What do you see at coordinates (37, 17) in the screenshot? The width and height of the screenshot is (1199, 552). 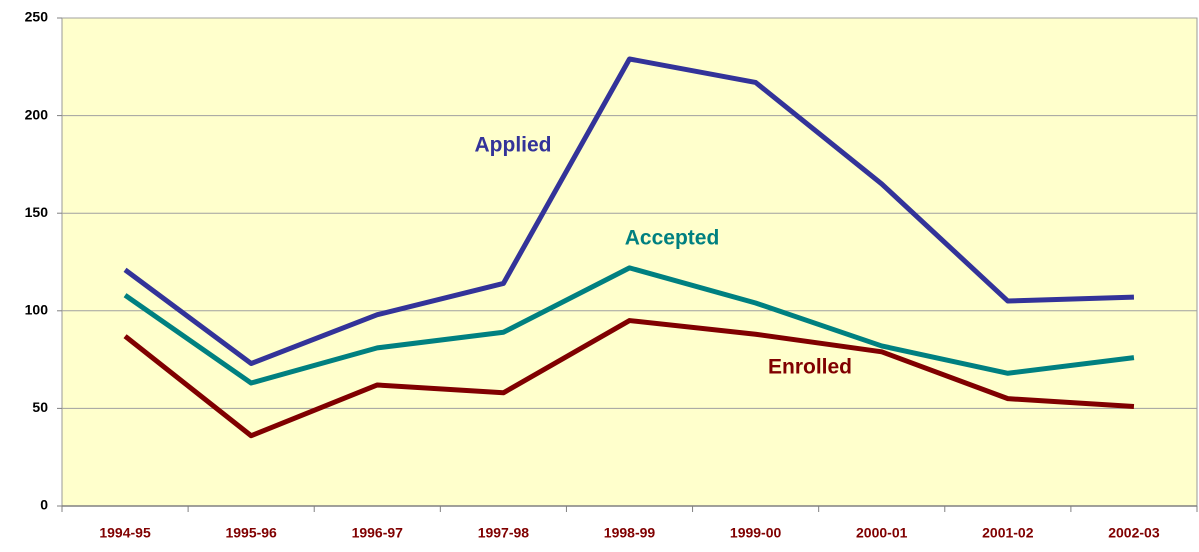 I see `y-tick-label: 250` at bounding box center [37, 17].